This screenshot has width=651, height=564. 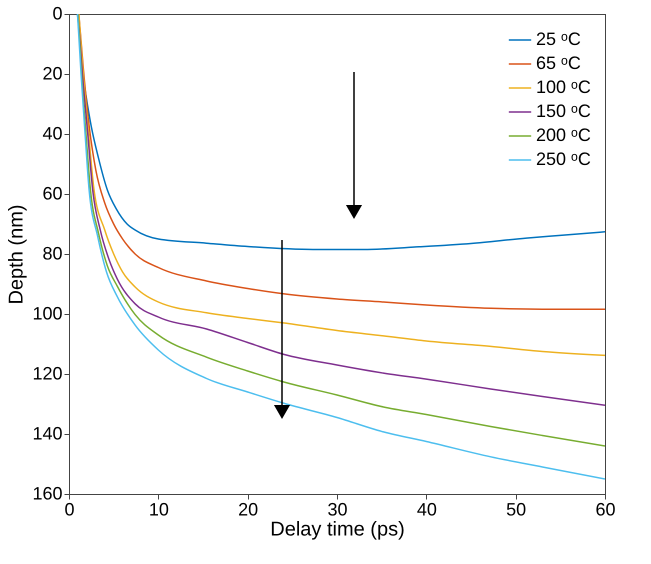 What do you see at coordinates (248, 510) in the screenshot?
I see `x-tick-label: 20` at bounding box center [248, 510].